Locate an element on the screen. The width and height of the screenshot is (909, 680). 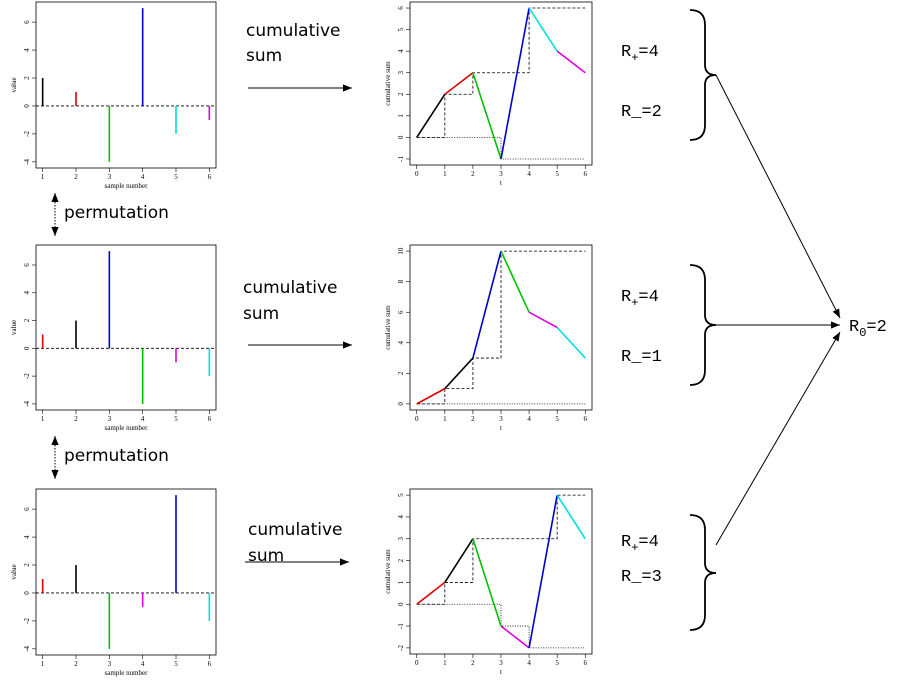
r-sub: 0 is located at coordinates (862, 333).